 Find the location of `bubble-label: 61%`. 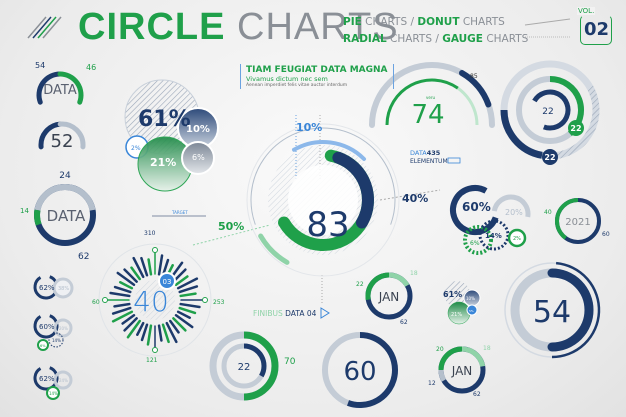

bubble-label: 61% is located at coordinates (164, 119).